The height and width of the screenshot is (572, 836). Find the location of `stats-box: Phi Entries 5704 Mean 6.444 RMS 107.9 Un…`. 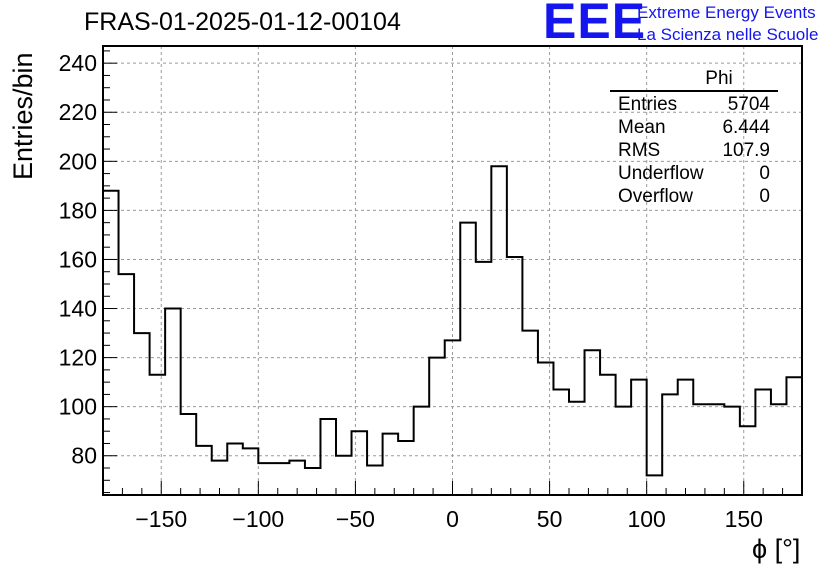

stats-box: Phi Entries 5704 Mean 6.444 RMS 107.9 Un… is located at coordinates (694, 138).